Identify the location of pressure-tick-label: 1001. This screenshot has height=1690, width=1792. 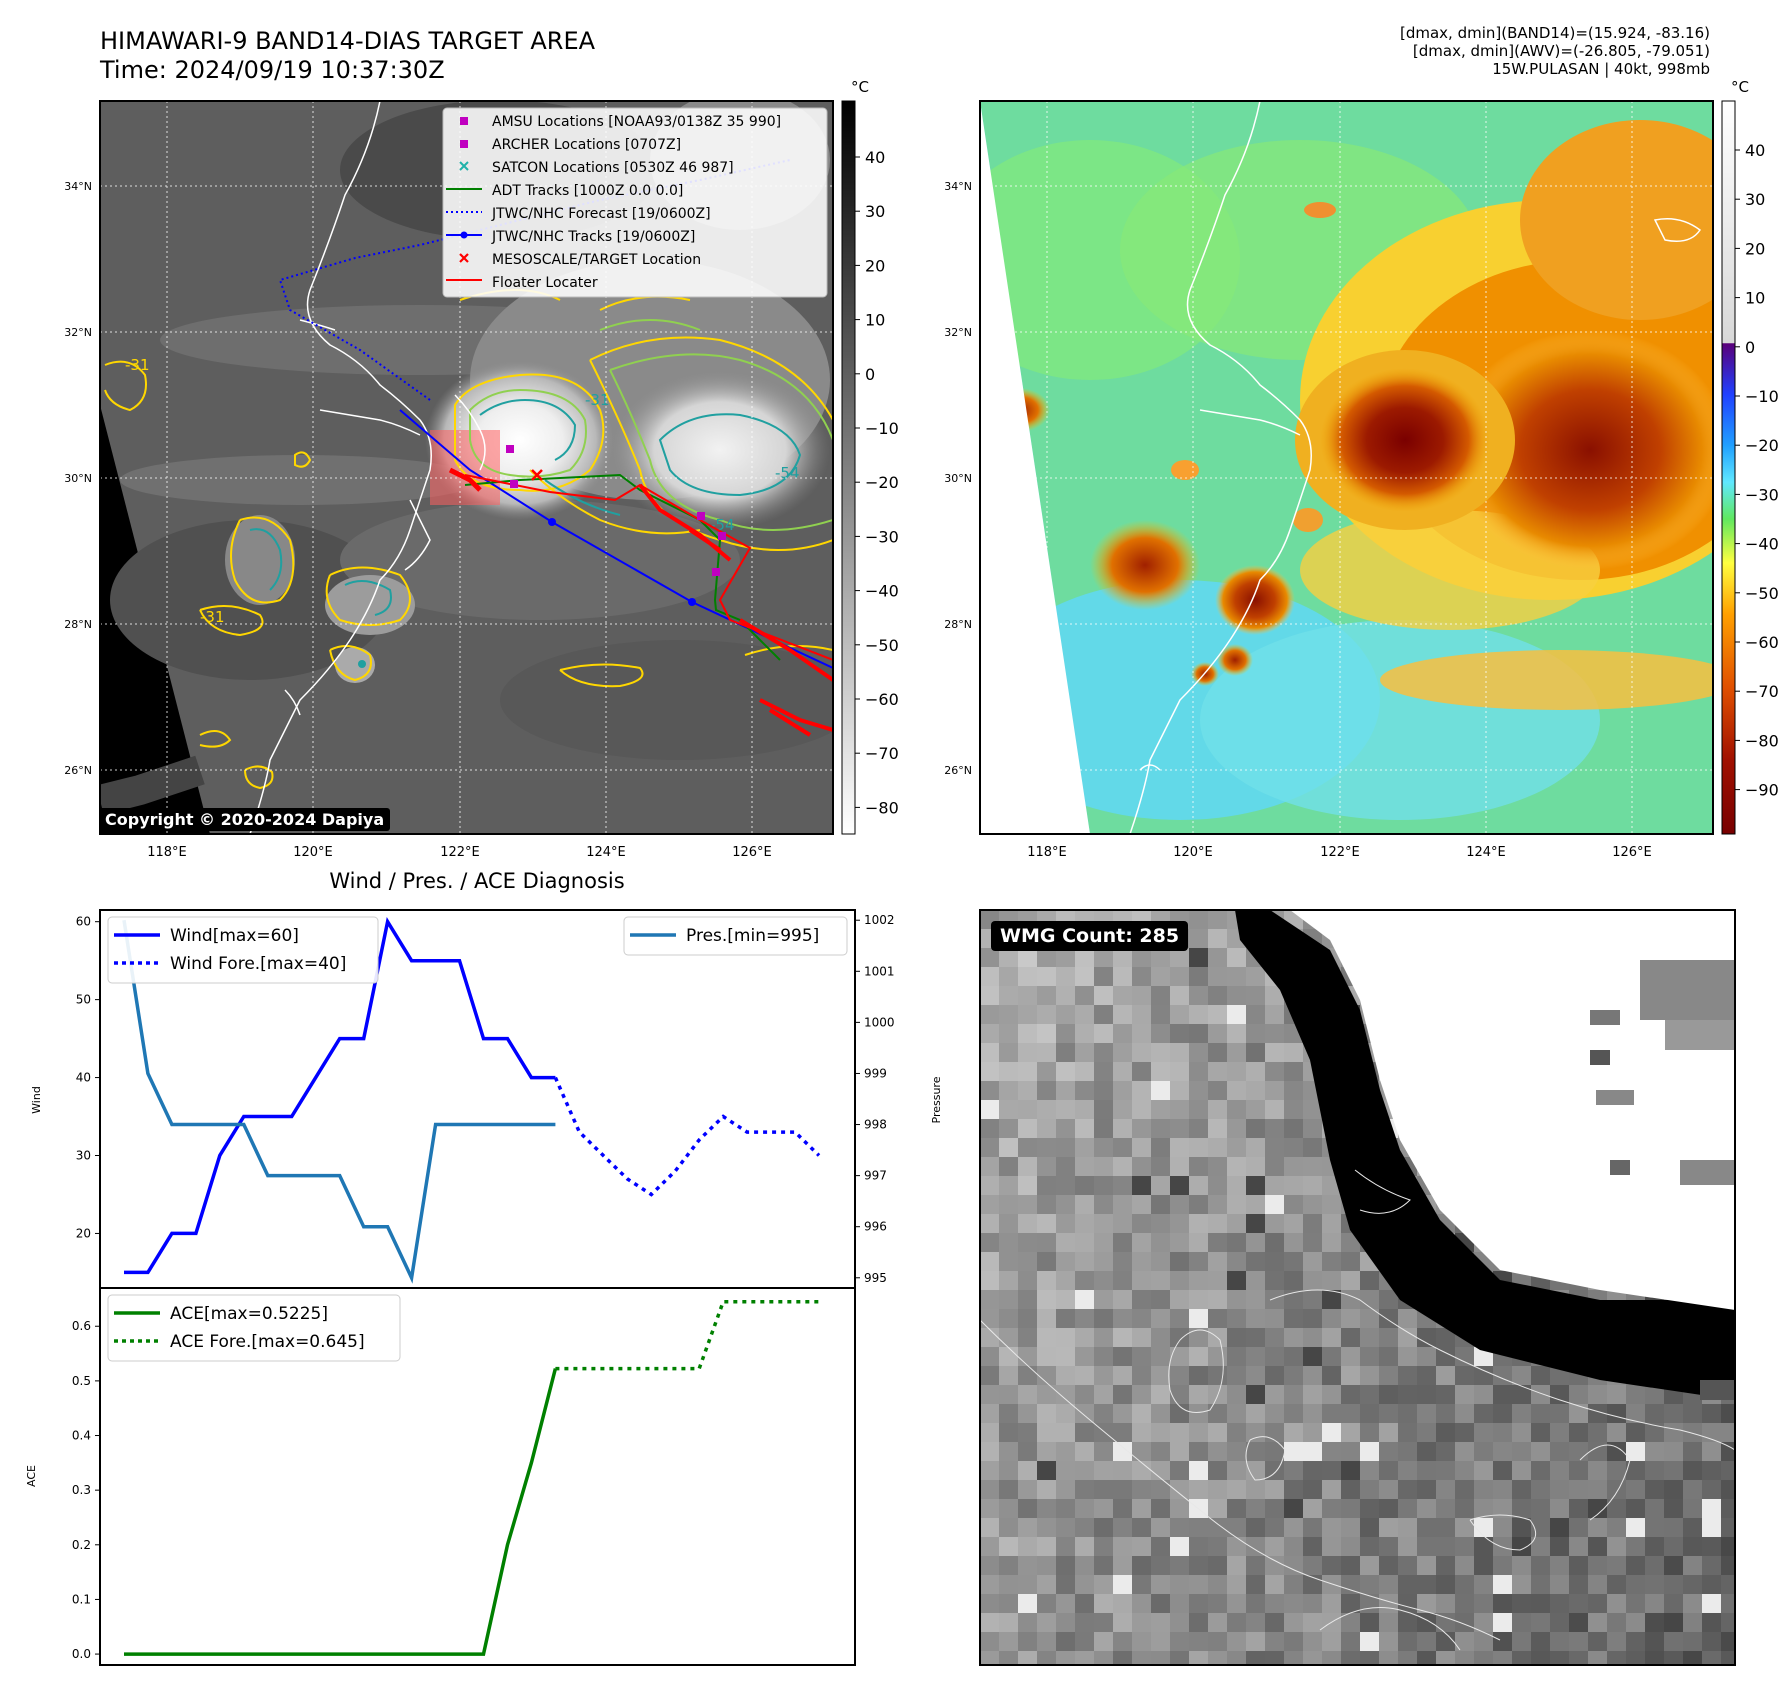
(879, 971).